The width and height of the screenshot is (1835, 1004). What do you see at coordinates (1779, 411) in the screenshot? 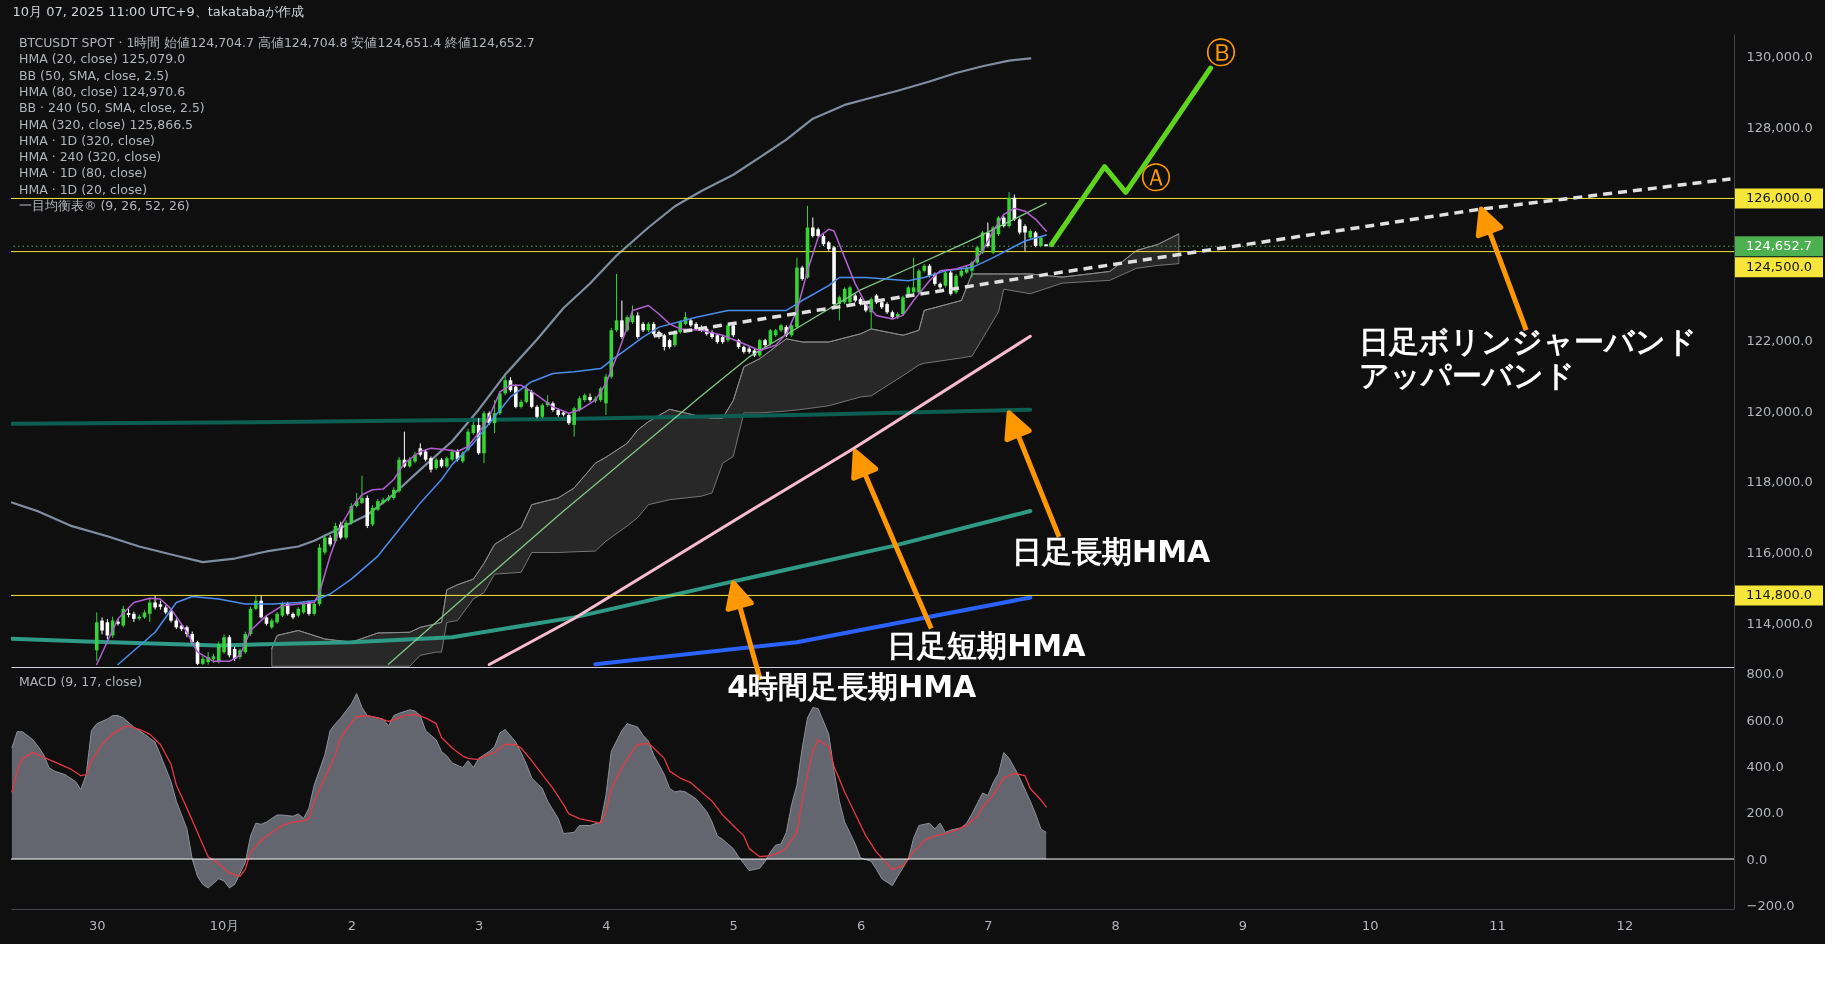
I see `y-tick-label: 120,000.0` at bounding box center [1779, 411].